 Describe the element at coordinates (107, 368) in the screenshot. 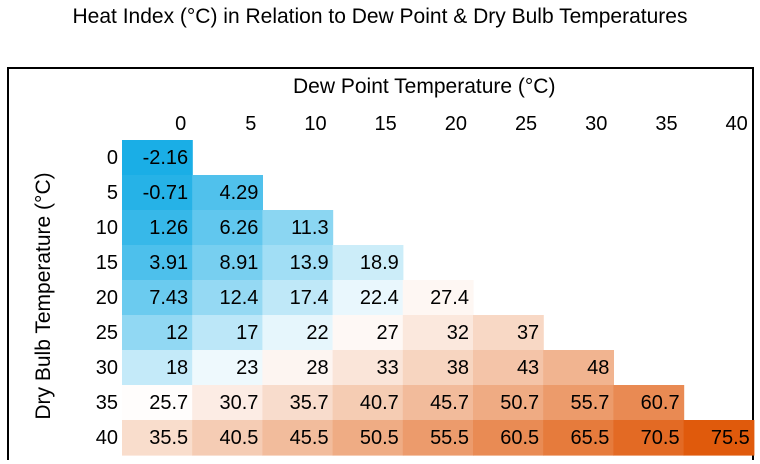

I see `y-tick-label: 30` at that location.